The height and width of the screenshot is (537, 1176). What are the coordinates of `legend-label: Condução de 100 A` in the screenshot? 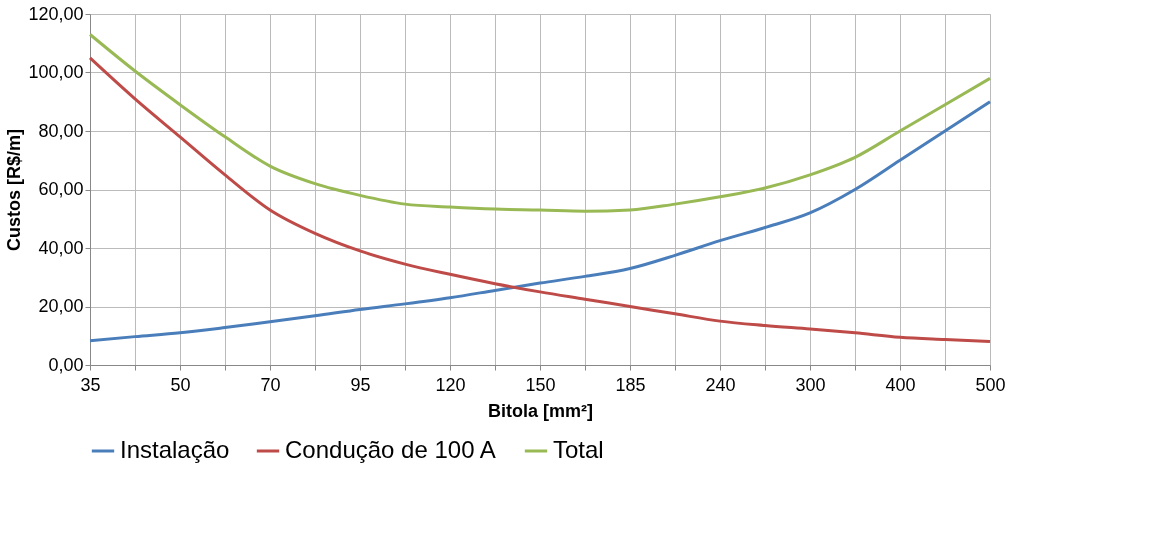 It's located at (390, 449).